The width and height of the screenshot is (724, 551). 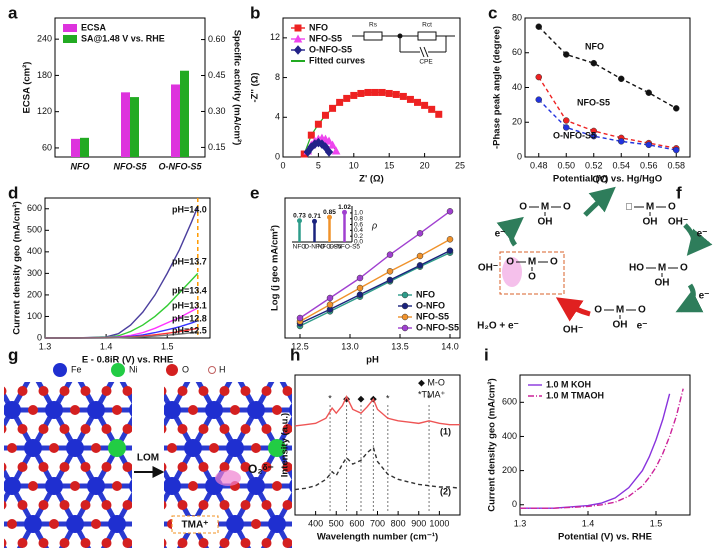 What do you see at coordinates (255, 87) in the screenshot?
I see `y-axis-label: -Z'' (Ω)` at bounding box center [255, 87].